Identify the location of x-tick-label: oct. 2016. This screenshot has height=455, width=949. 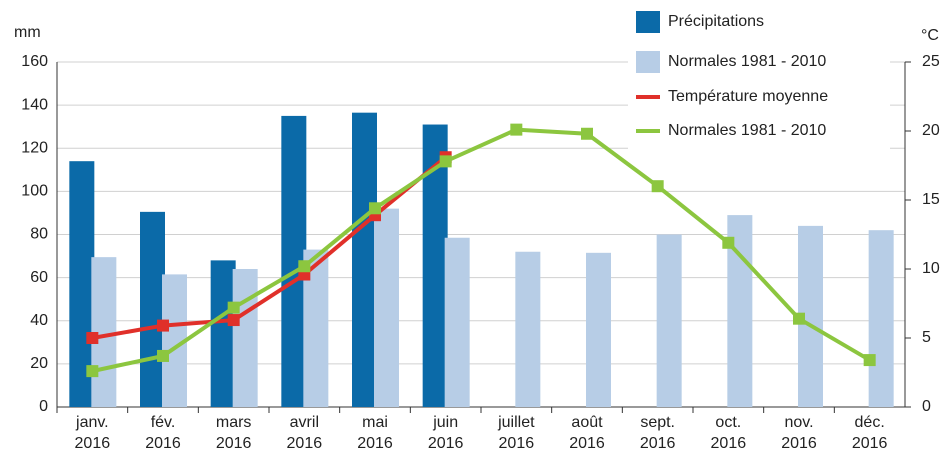
(728, 433).